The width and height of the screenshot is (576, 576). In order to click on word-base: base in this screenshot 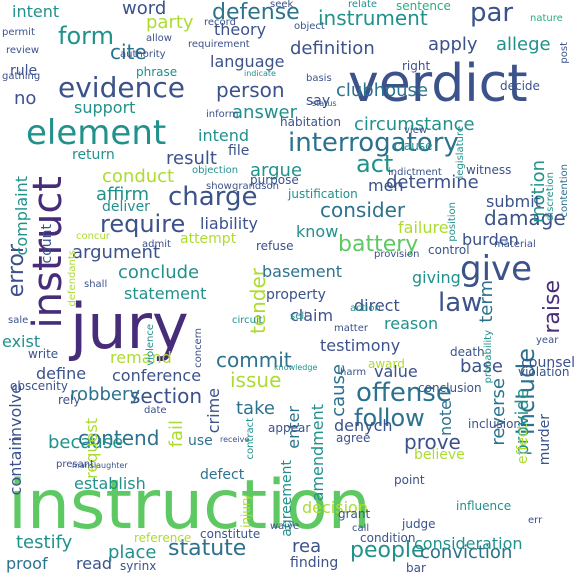, I will do `click(481, 366)`.